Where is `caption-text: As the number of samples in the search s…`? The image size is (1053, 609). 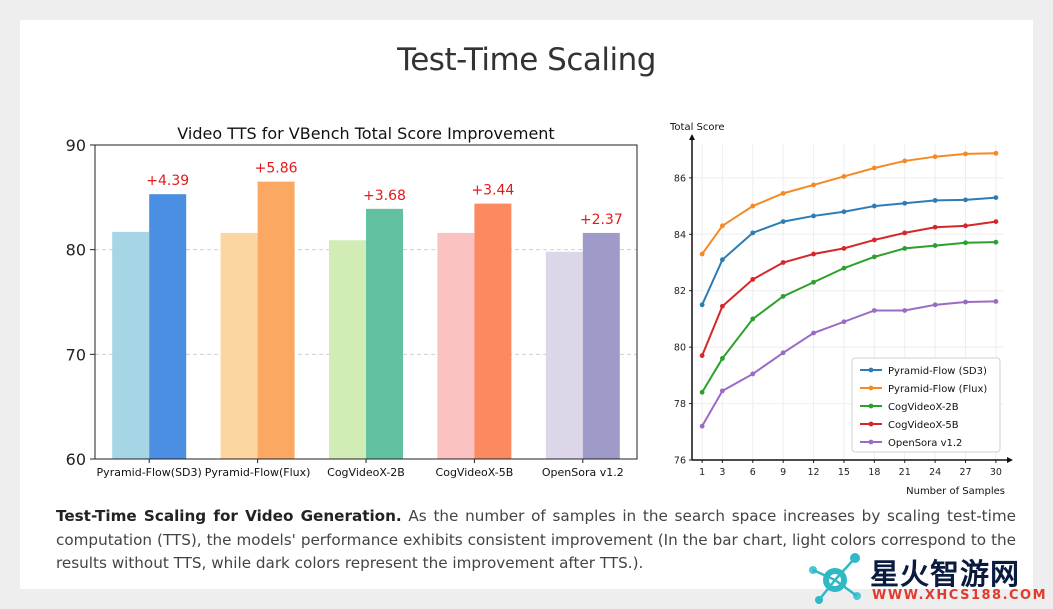
caption-text: As the number of samples in the search s… is located at coordinates (536, 539).